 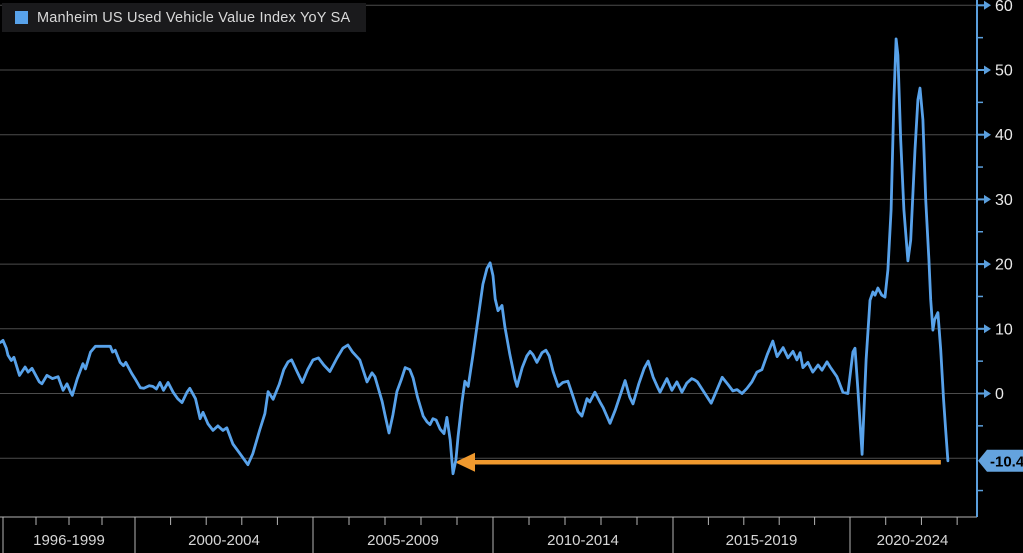 What do you see at coordinates (1004, 200) in the screenshot?
I see `y-tick-label: 30` at bounding box center [1004, 200].